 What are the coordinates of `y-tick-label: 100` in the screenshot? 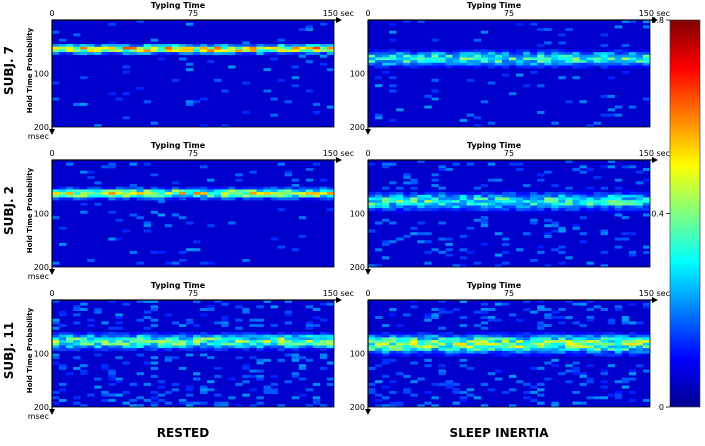 It's located at (357, 354).